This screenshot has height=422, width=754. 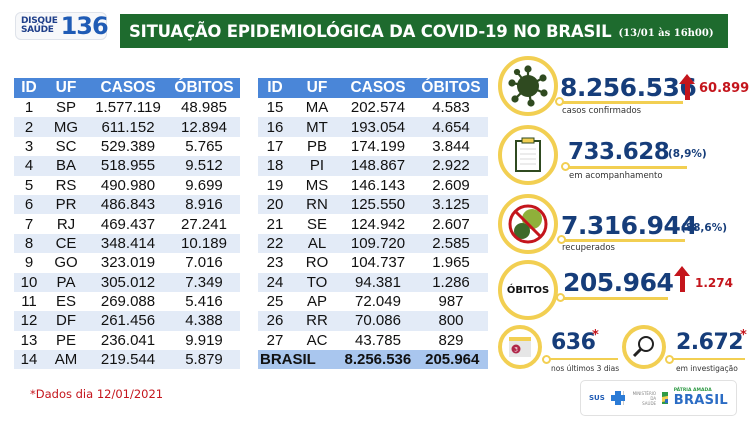 I want to click on cell-obitos: 1.965, so click(x=451, y=263).